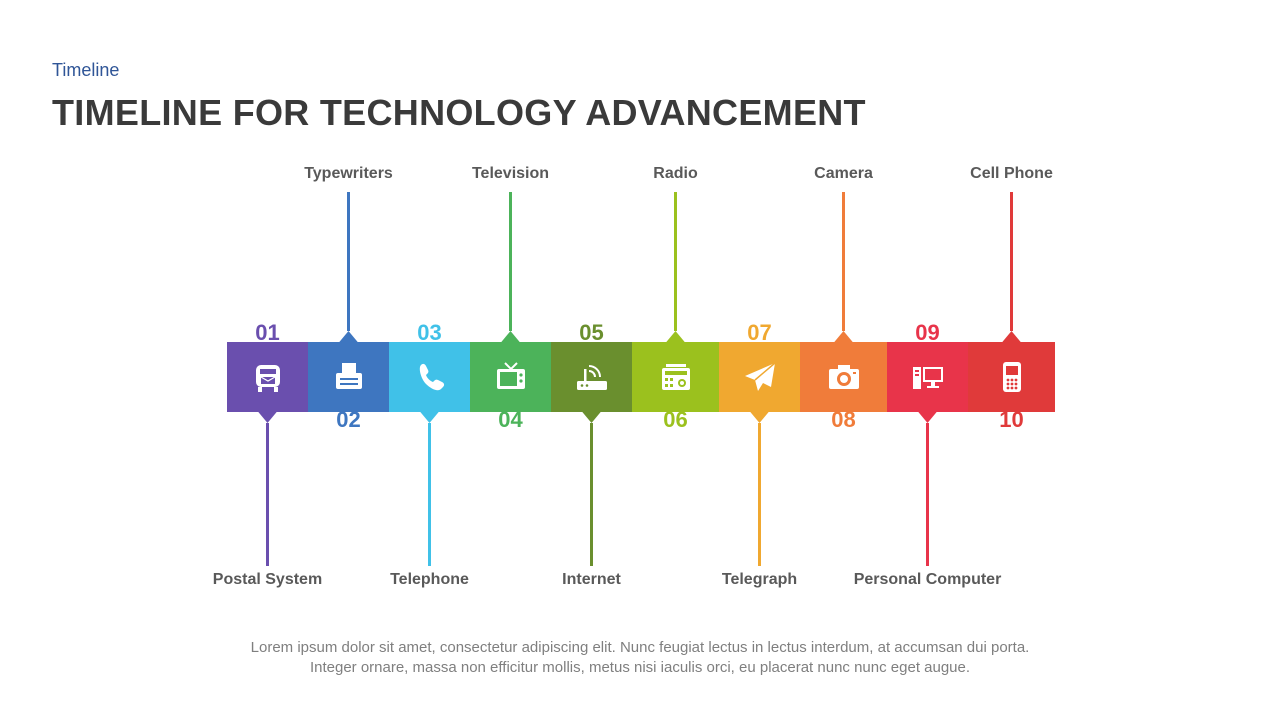  Describe the element at coordinates (760, 377) in the screenshot. I see `paper-plane-icon` at that location.